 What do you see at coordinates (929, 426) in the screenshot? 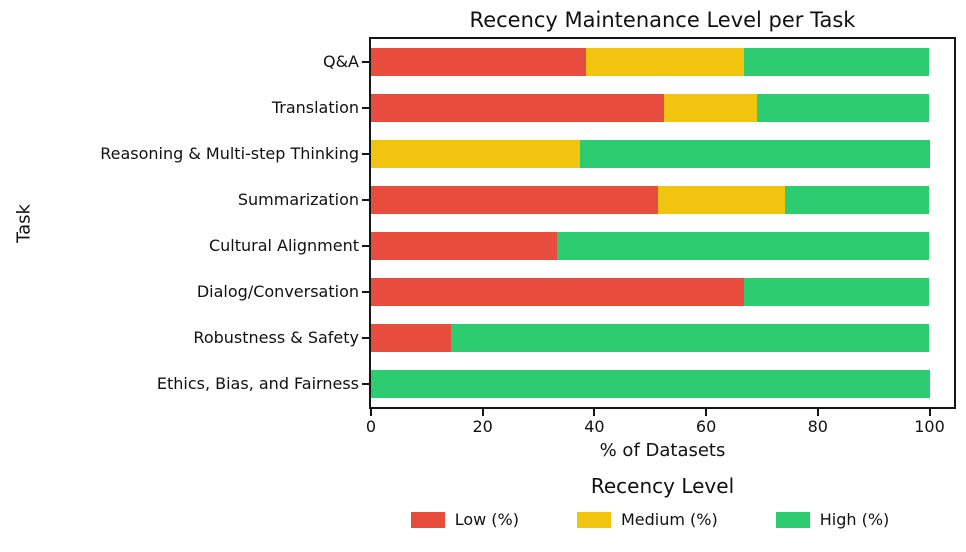
I see `x-tick-label: 100` at bounding box center [929, 426].